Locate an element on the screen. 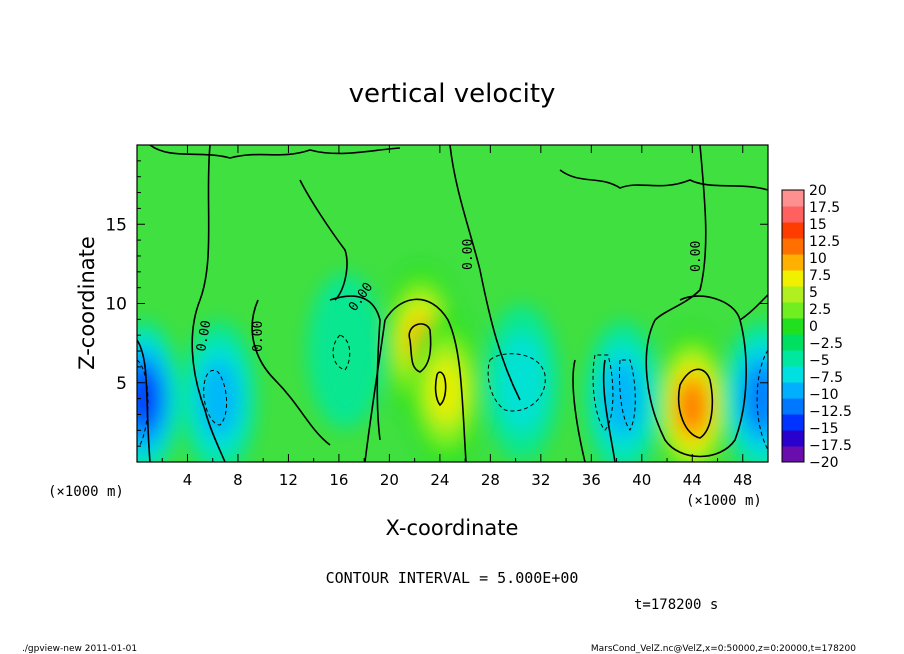 Image resolution: width=904 pixels, height=654 pixels. negative-contours is located at coordinates (452, 392).